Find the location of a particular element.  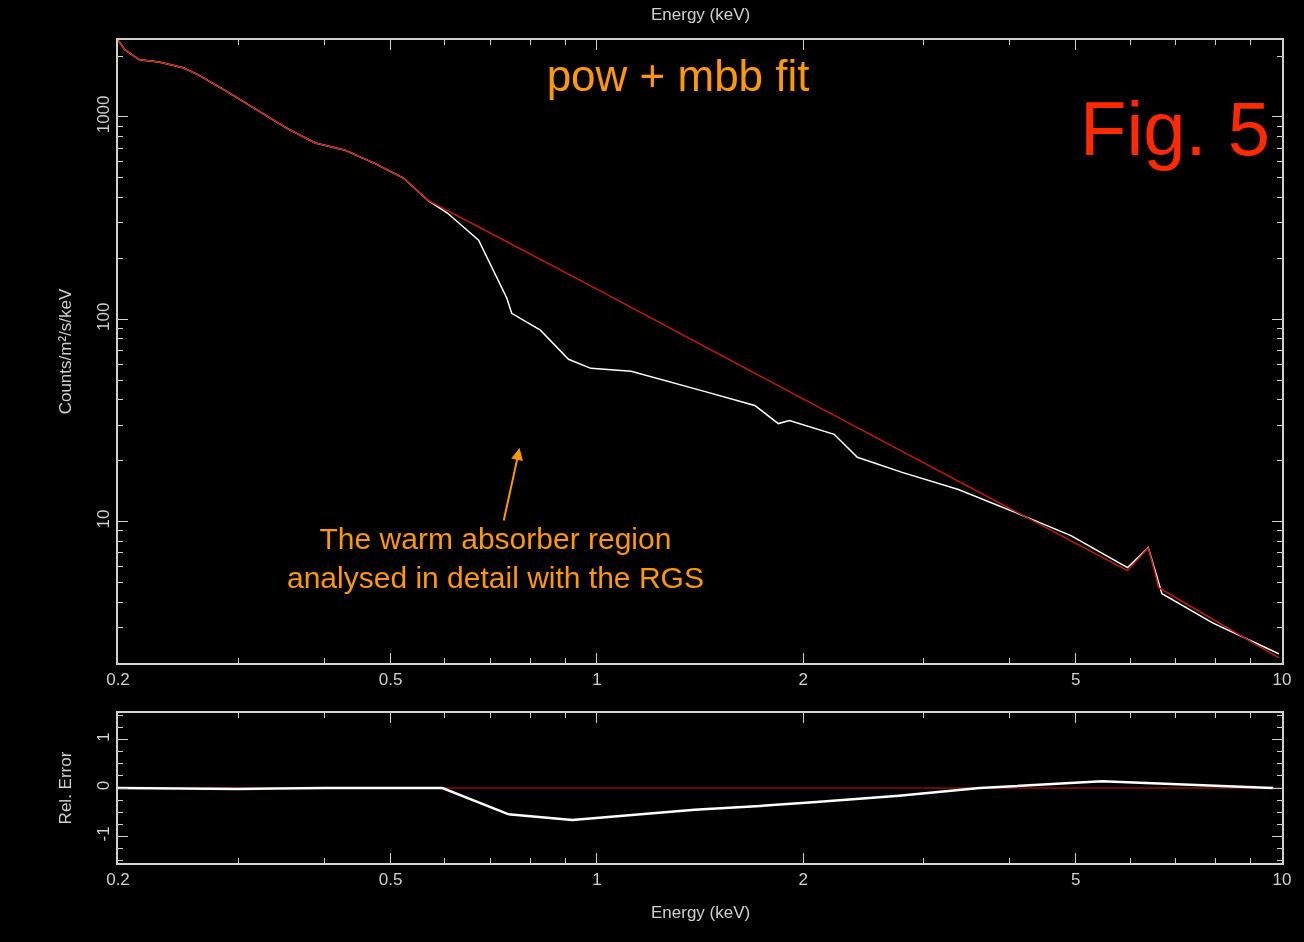

annotation: The warm absorber region analysed in detail with the RGS is located at coordinates (495, 558).